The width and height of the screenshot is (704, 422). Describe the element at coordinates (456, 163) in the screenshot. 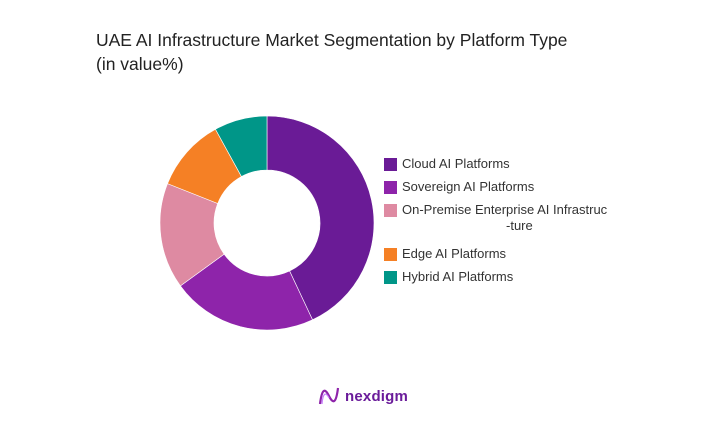

I see `legend-label: Cloud AI Platforms` at that location.